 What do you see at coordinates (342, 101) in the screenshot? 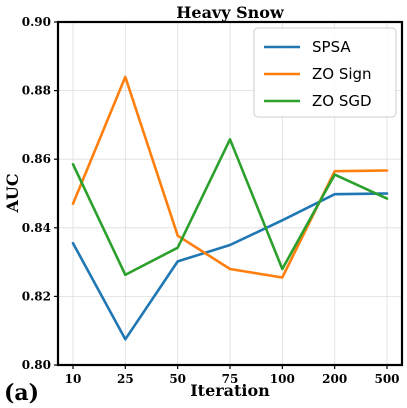
I see `legend-label: ZO SGD` at bounding box center [342, 101].